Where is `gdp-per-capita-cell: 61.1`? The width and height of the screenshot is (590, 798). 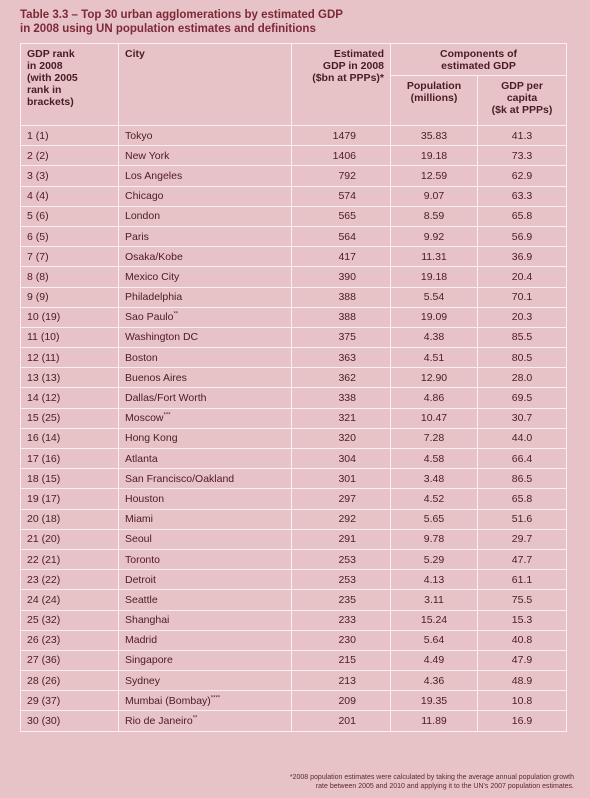
gdp-per-capita-cell: 61.1 is located at coordinates (522, 580).